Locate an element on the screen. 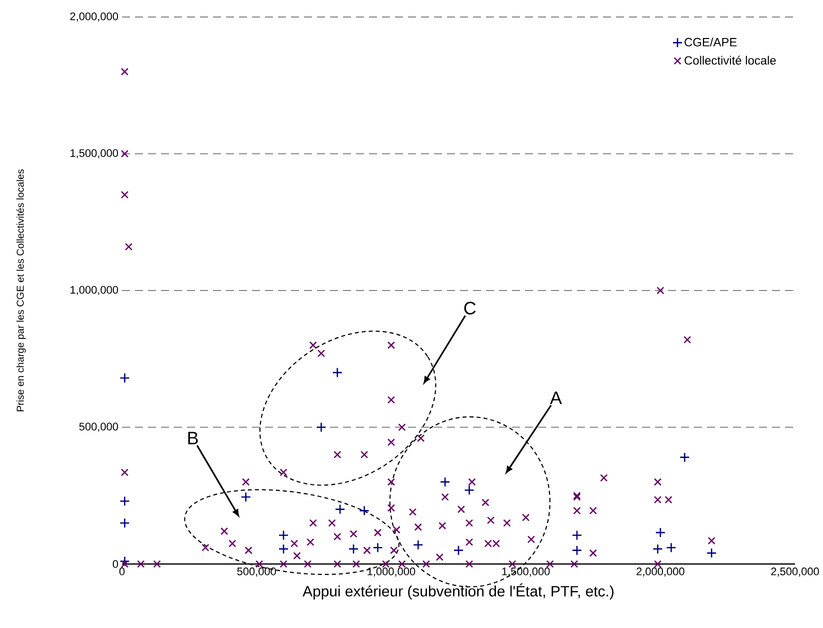  x-tick-label: 1,500,000 is located at coordinates (526, 572).